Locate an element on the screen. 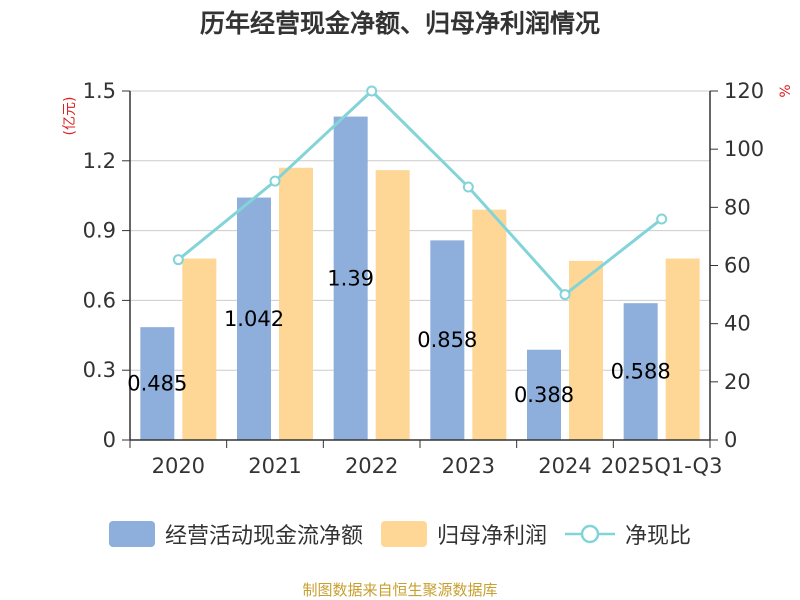  right-axis-tick-label: 100 is located at coordinates (744, 149).